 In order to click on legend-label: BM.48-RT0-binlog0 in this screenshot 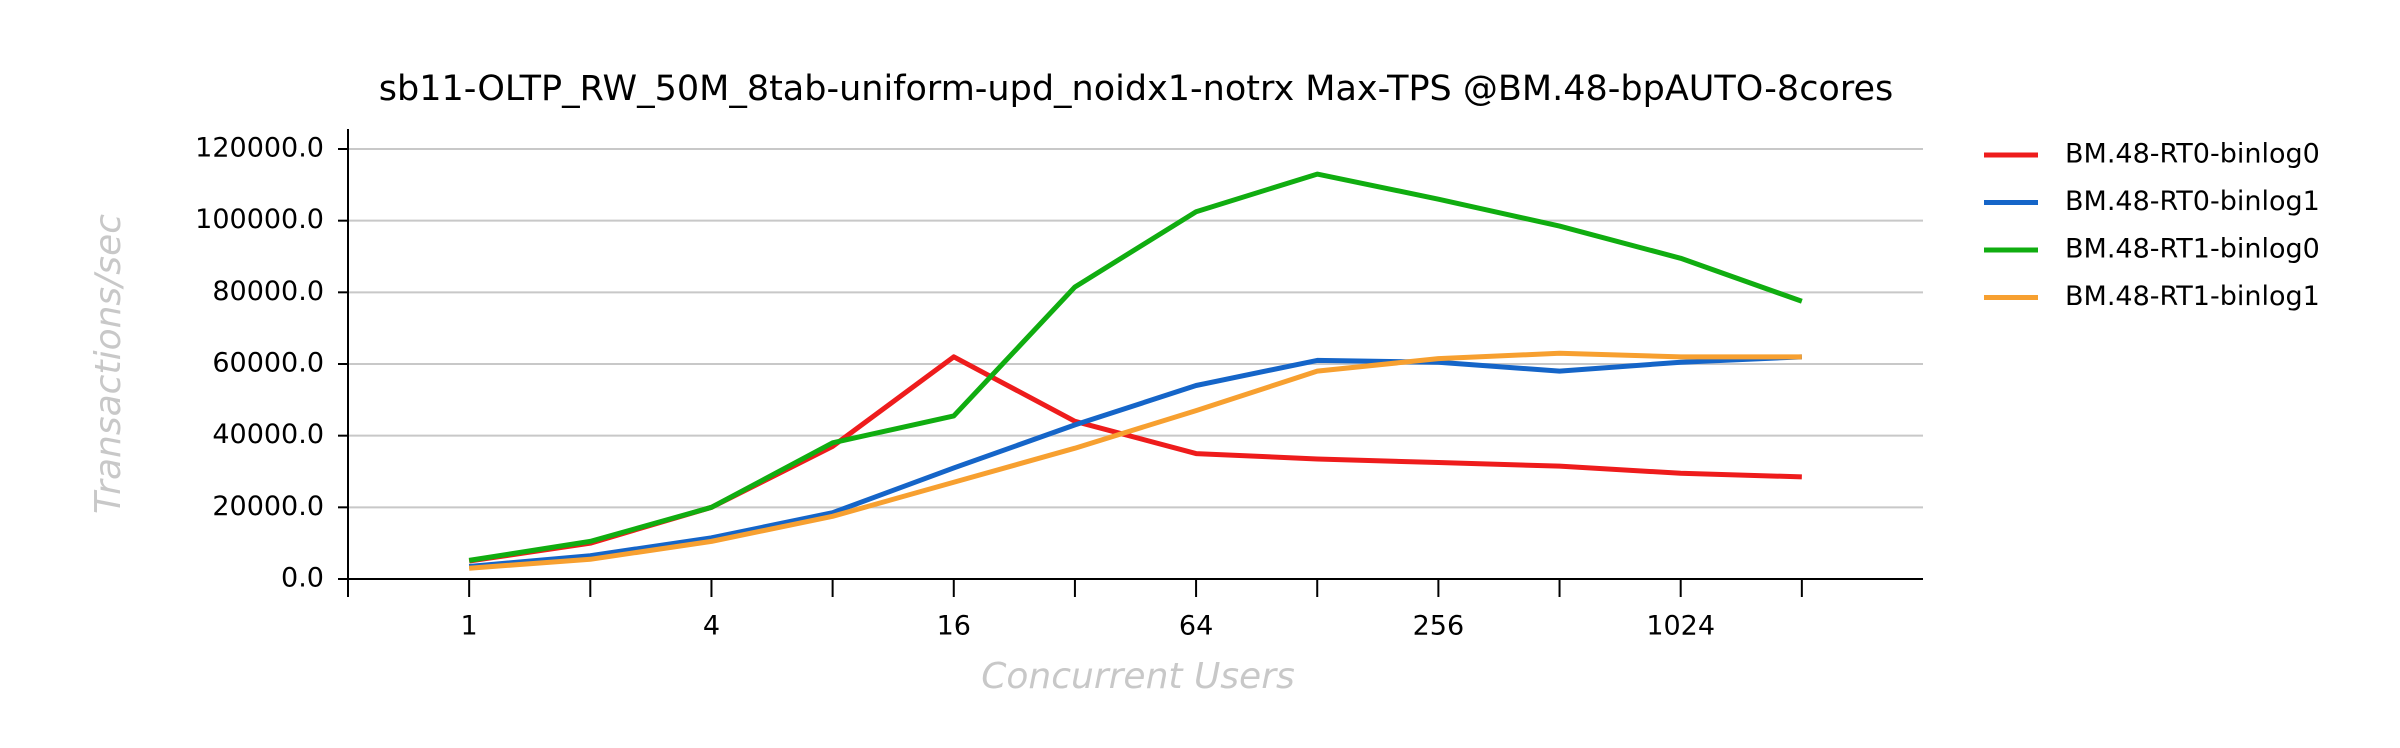, I will do `click(2192, 154)`.